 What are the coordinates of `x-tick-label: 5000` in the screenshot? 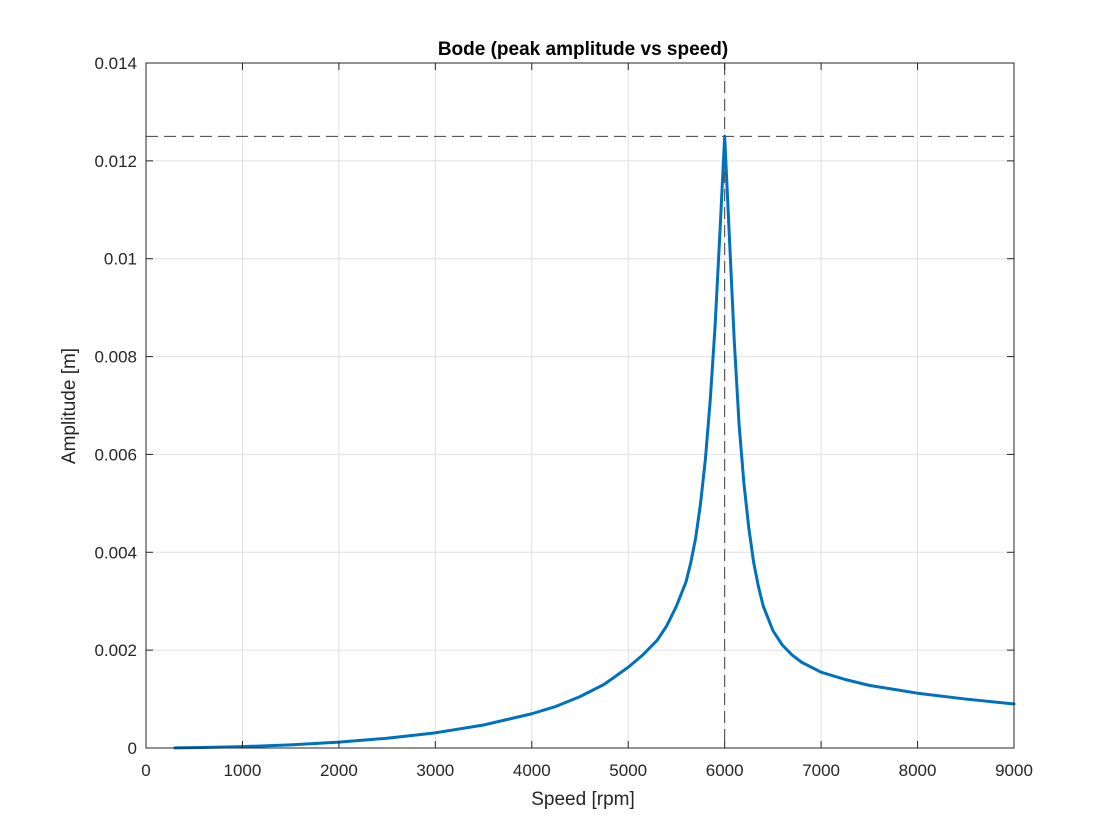 It's located at (628, 770).